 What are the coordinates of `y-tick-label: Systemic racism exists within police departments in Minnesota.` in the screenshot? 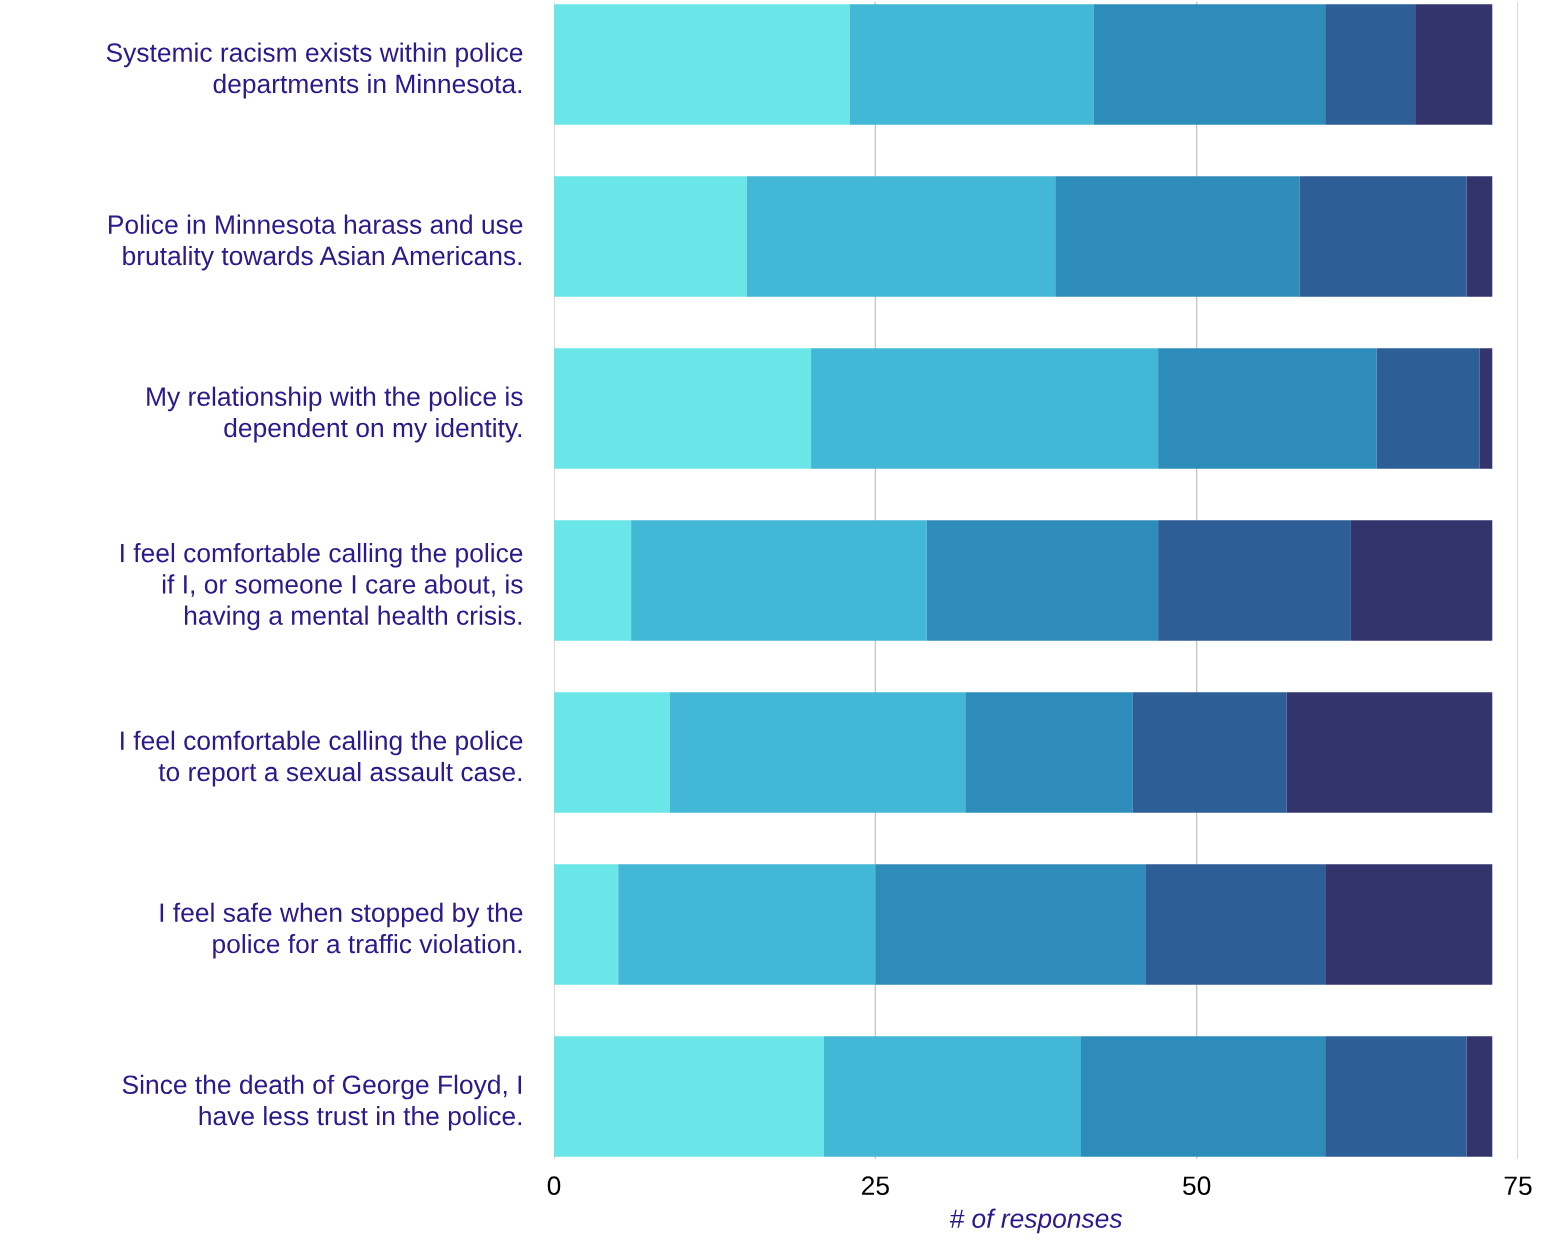 It's located at (314, 70).